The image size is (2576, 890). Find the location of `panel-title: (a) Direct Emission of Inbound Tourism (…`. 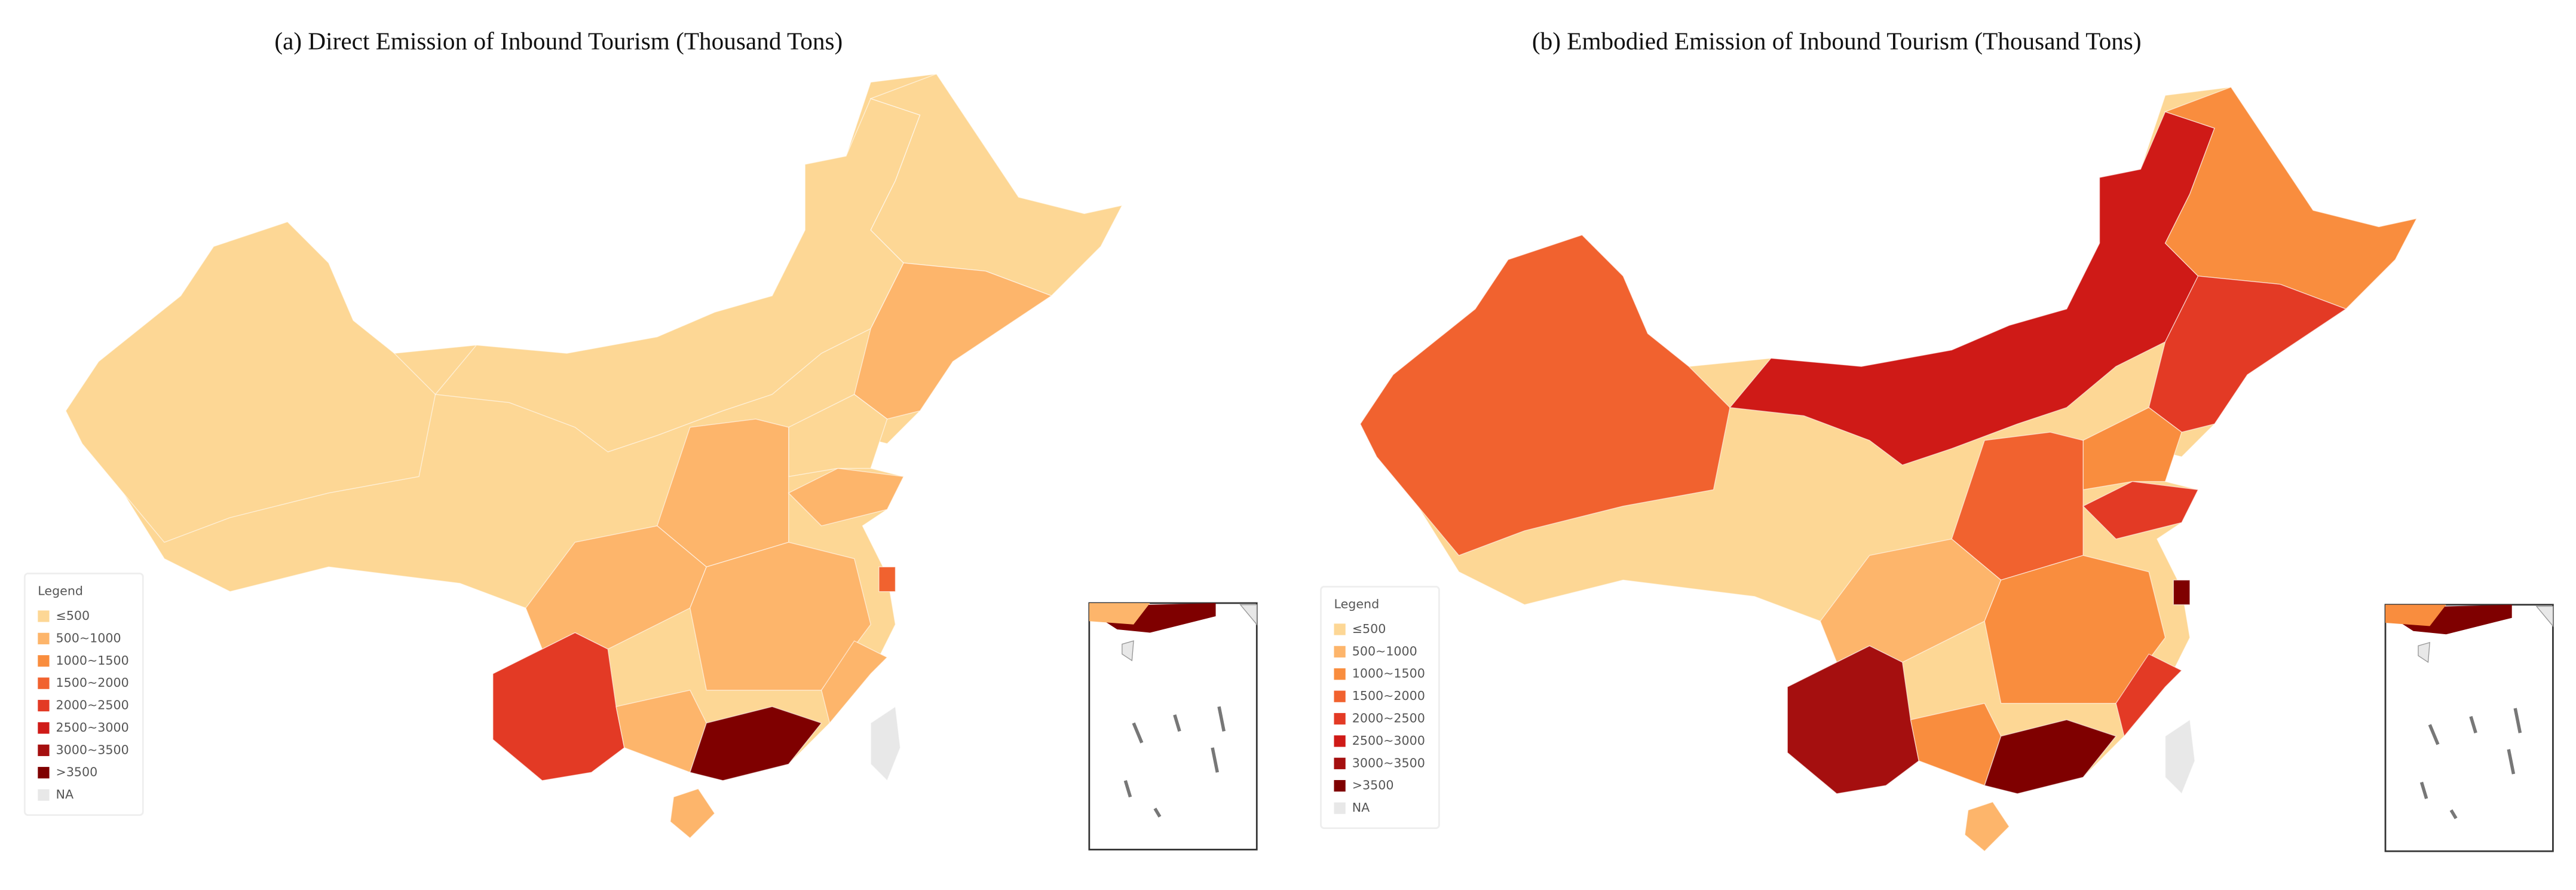

panel-title: (a) Direct Emission of Inbound Tourism (… is located at coordinates (559, 41).